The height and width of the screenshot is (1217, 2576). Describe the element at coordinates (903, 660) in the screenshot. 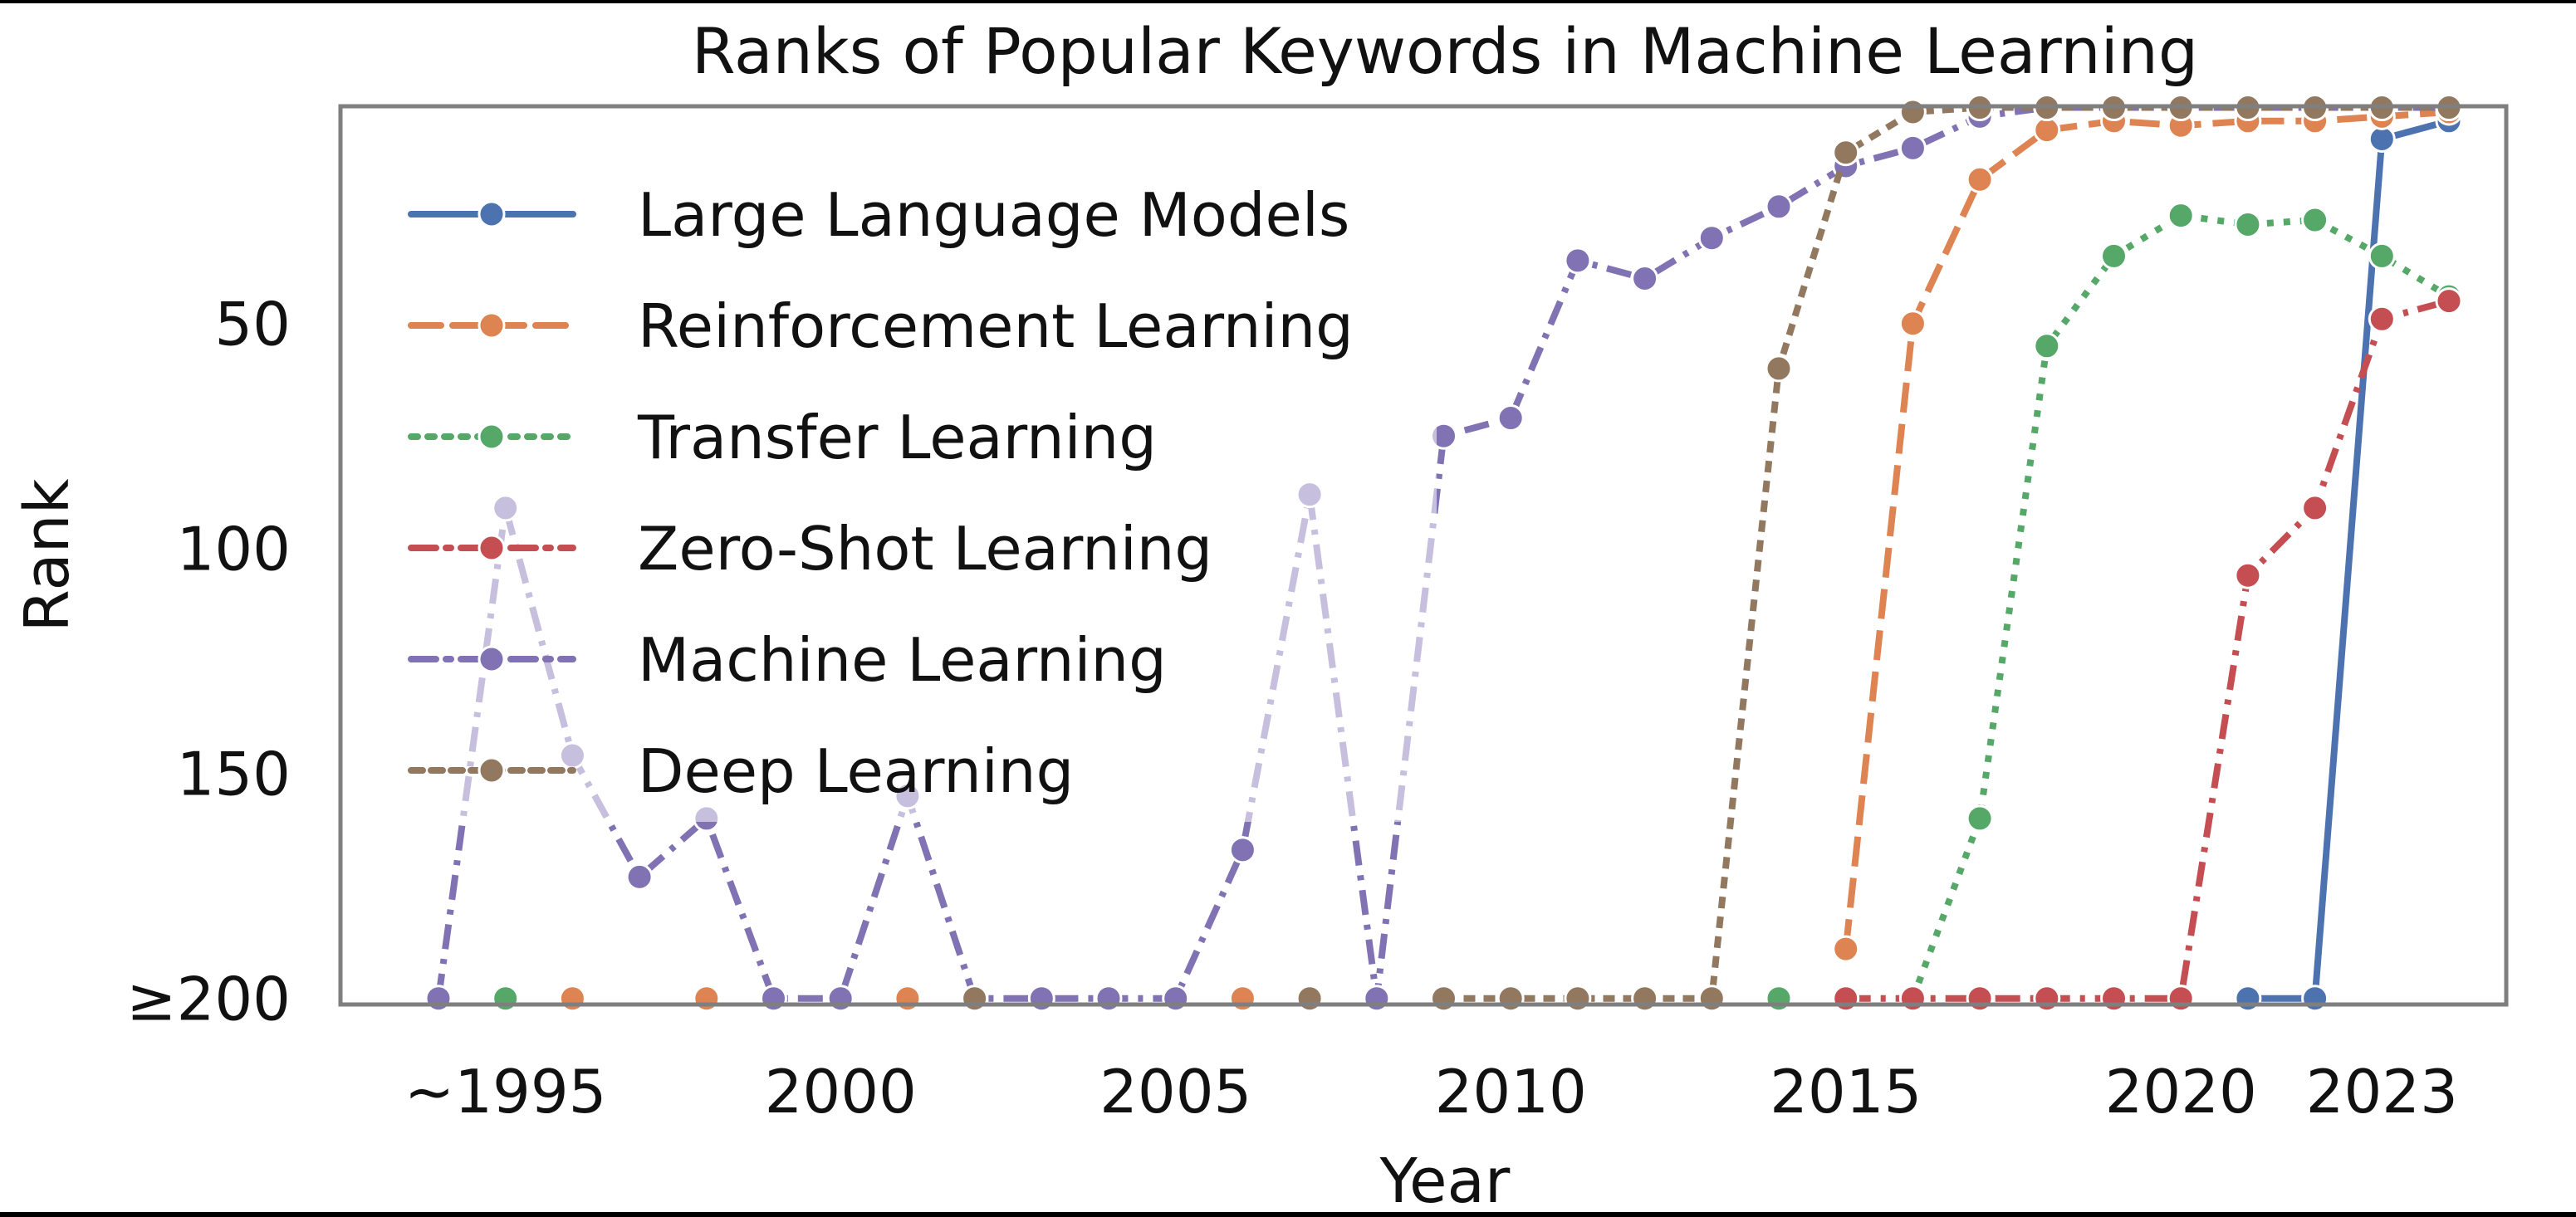

I see `legend-label: Machine Learning` at that location.